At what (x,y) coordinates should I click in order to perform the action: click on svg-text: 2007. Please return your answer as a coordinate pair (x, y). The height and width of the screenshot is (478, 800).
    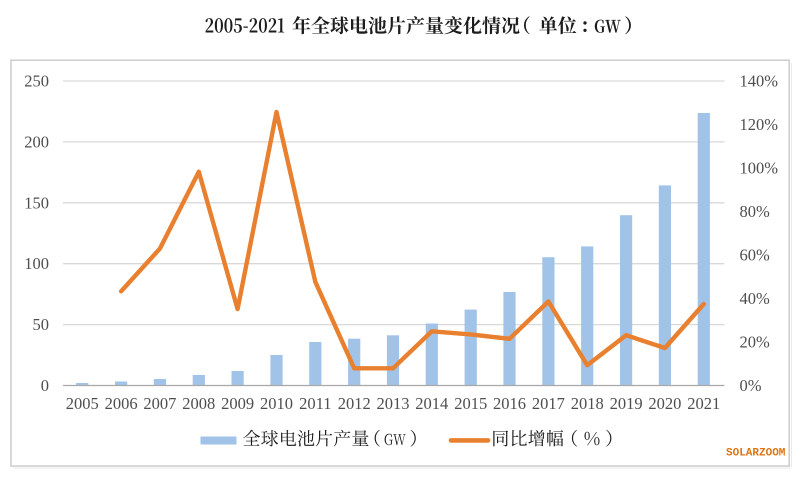
    Looking at the image, I should click on (159, 403).